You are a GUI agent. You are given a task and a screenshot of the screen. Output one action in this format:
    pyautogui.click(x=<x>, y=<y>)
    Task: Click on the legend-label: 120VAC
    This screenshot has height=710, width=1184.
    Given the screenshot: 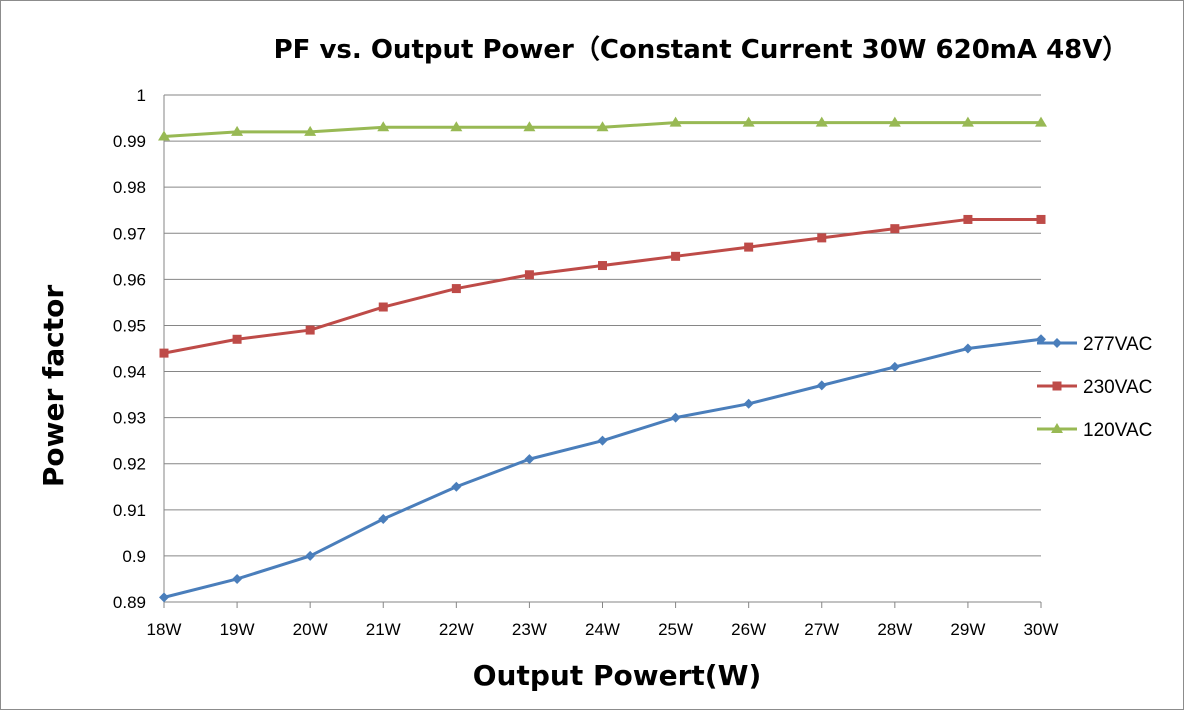 What is the action you would take?
    pyautogui.click(x=1117, y=430)
    